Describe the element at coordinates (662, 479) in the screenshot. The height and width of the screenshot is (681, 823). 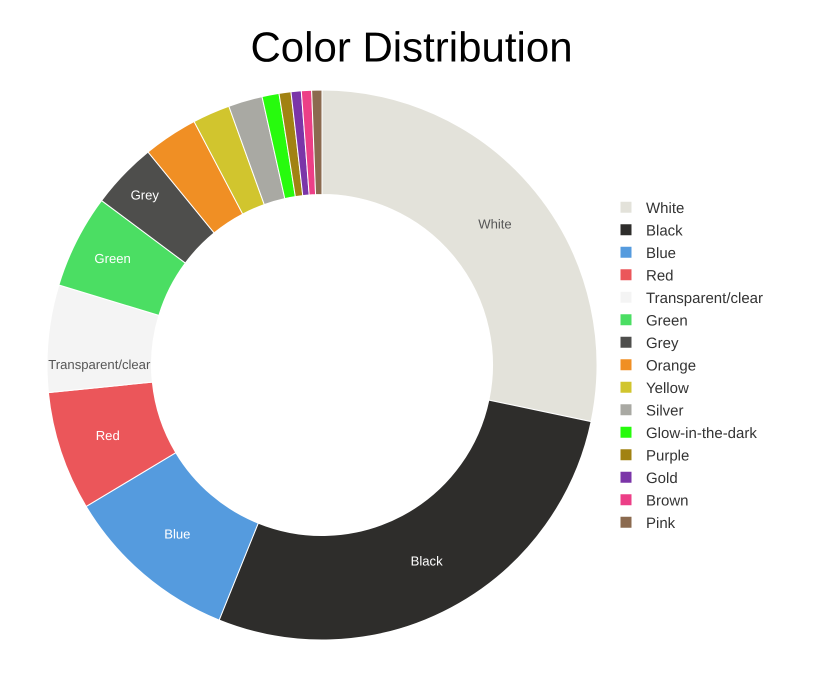
I see `legend-label: Gold` at that location.